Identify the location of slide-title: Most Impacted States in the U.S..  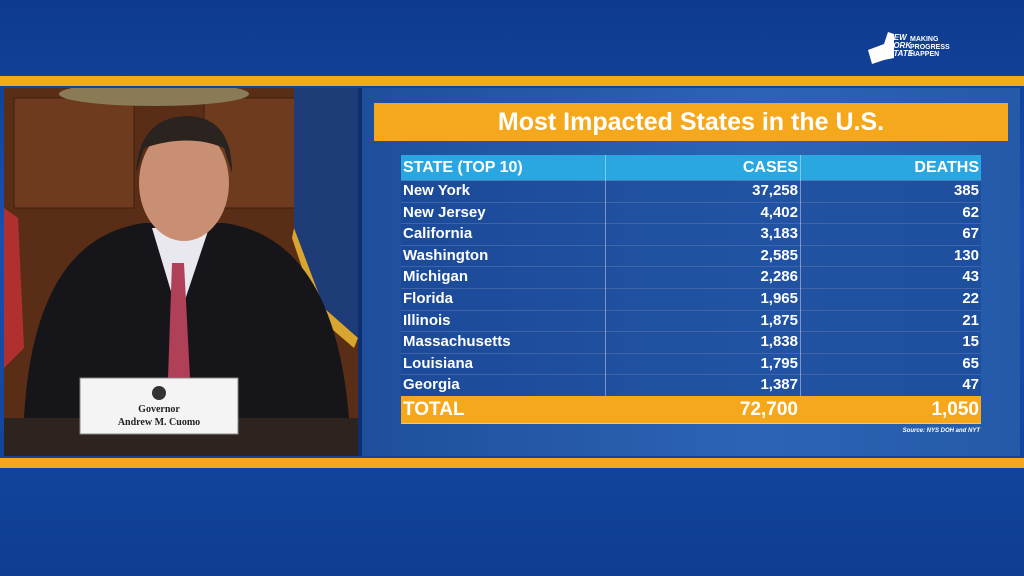
(691, 122).